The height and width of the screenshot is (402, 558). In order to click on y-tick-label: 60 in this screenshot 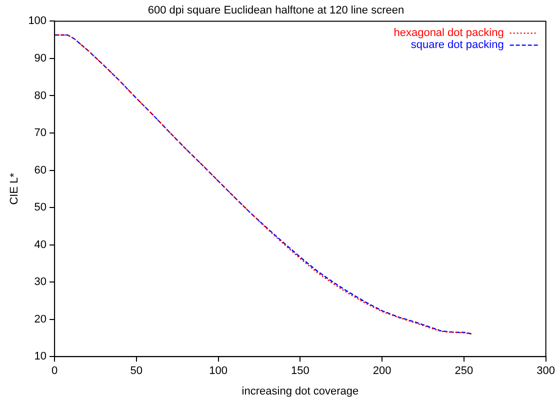, I will do `click(40, 170)`.